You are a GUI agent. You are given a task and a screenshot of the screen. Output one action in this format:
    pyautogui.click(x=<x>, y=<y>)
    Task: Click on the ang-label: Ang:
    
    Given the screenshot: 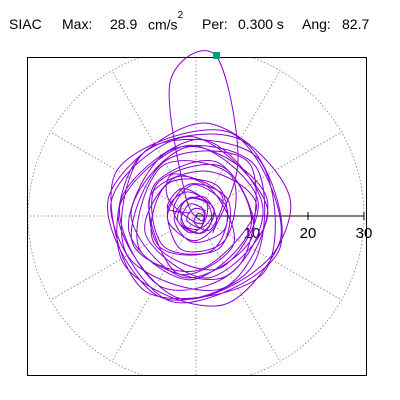 What is the action you would take?
    pyautogui.click(x=316, y=24)
    